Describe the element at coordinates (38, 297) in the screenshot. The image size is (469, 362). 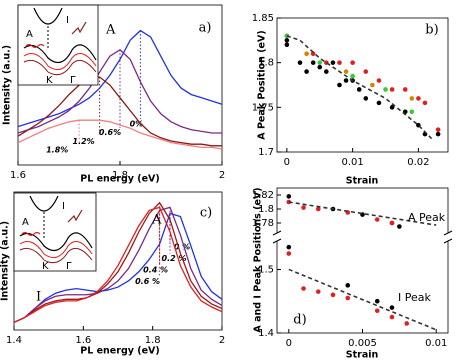
I see `peak-label: I` at that location.